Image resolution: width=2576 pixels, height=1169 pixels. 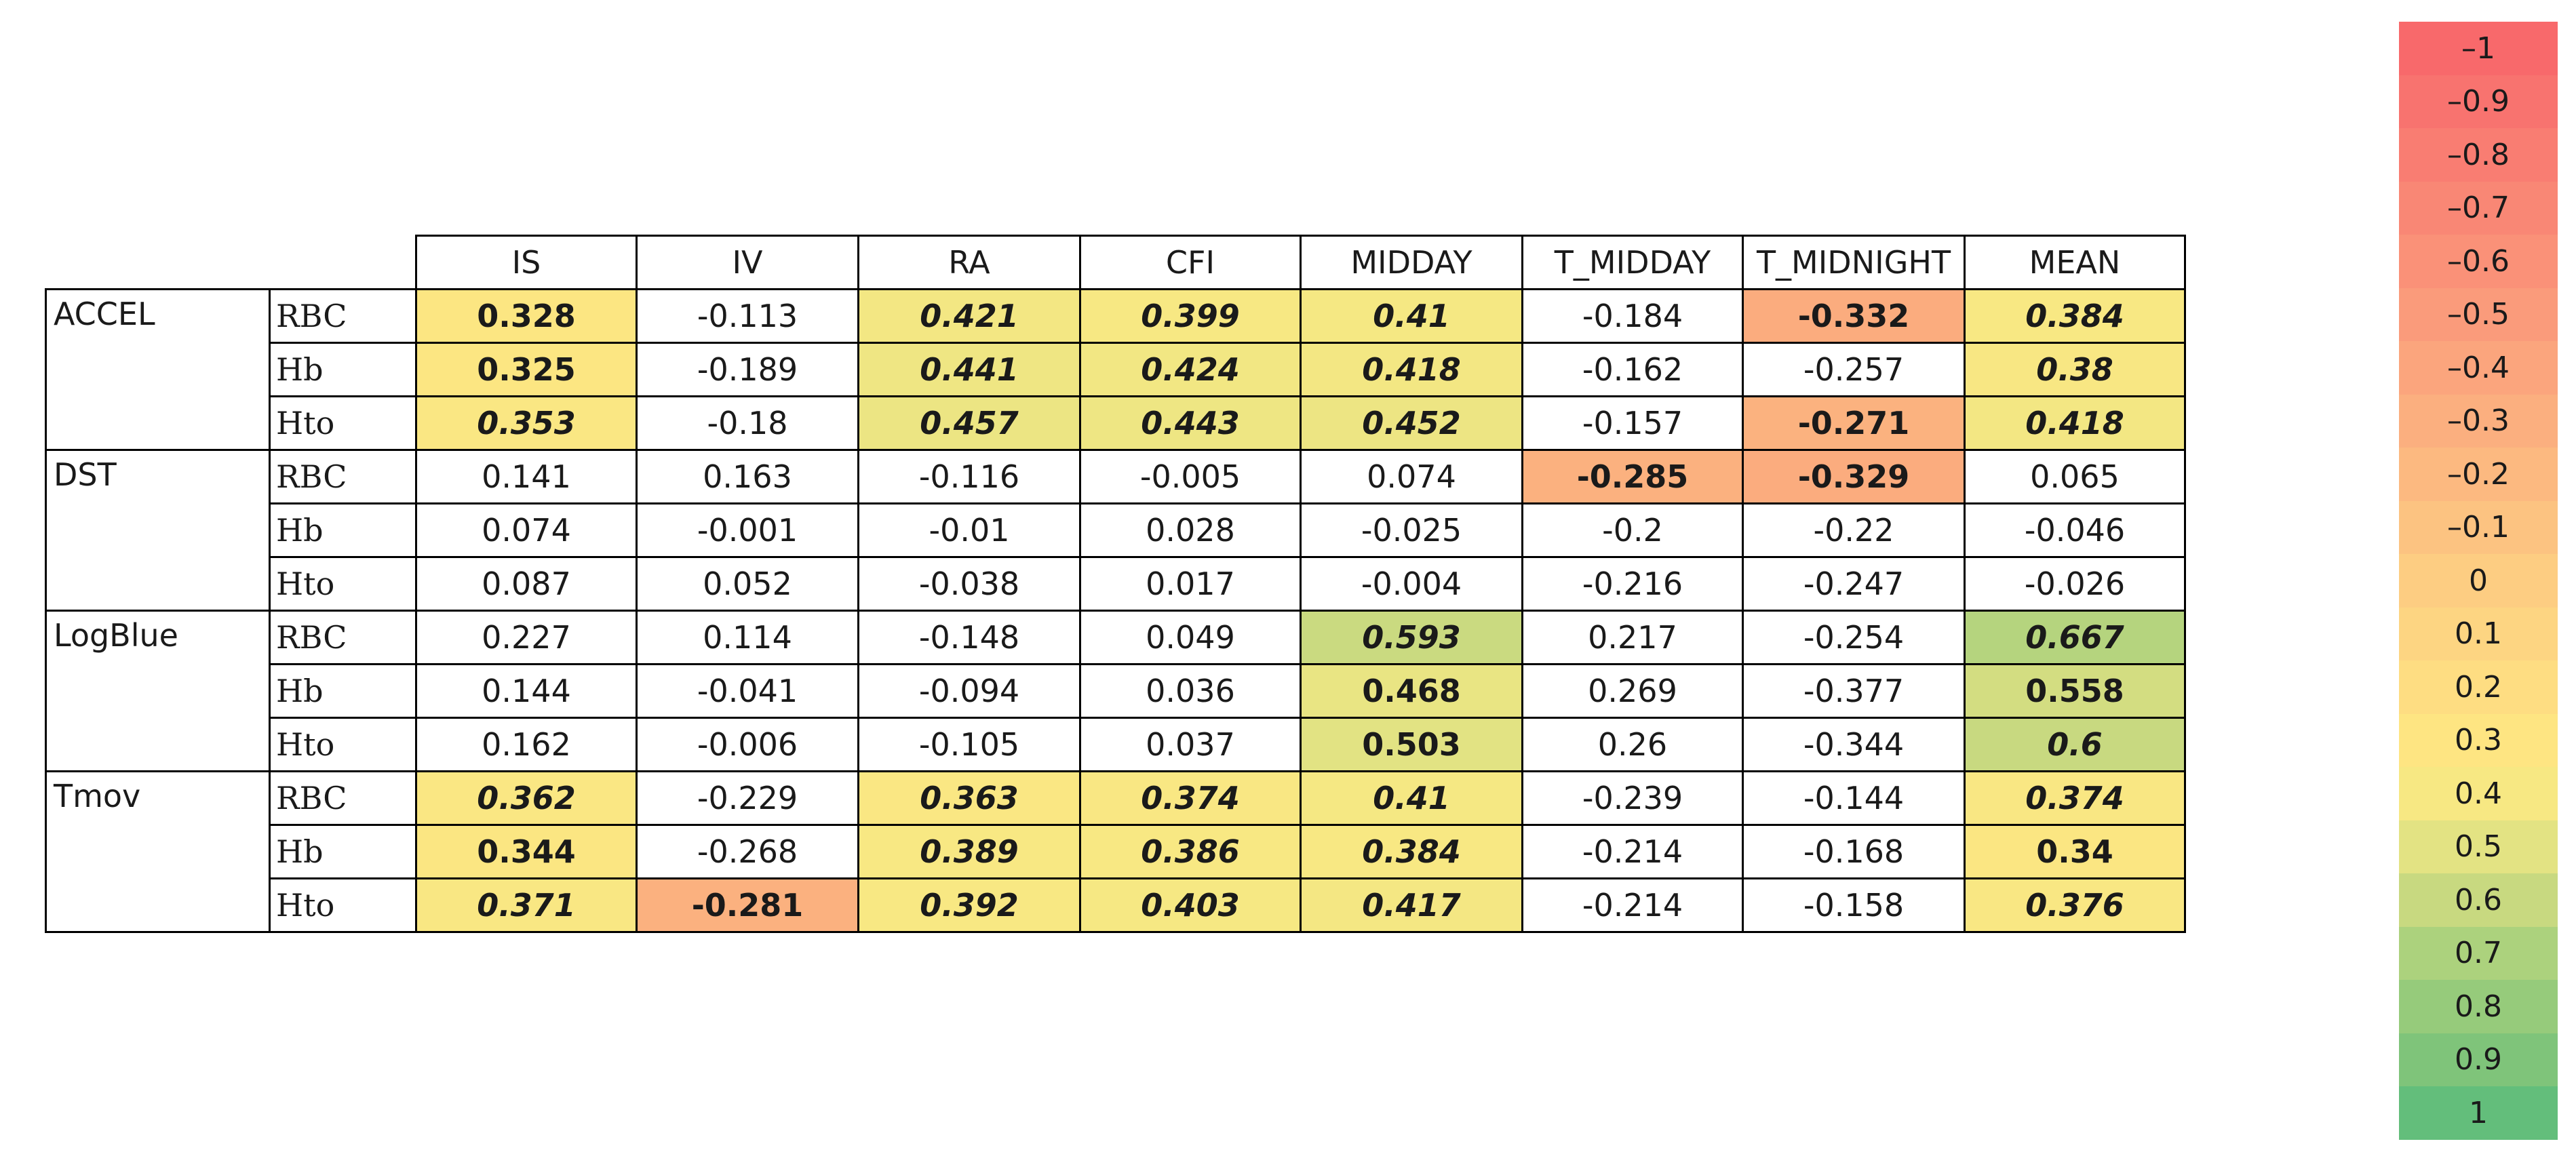 I want to click on legend-swatch: –0.2, so click(x=2478, y=474).